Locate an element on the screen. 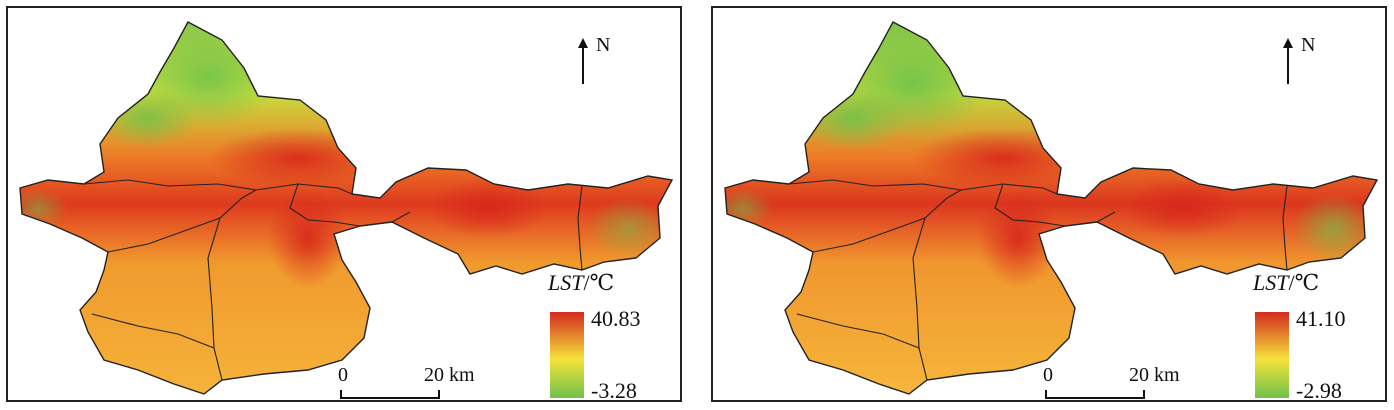  legend-max-value: 41.10 is located at coordinates (1321, 318).